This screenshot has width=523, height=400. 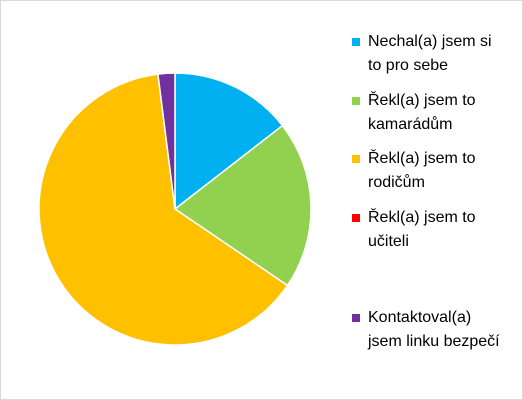 I want to click on legend-label: Řekl(a) jsem to rodičům, so click(x=422, y=170).